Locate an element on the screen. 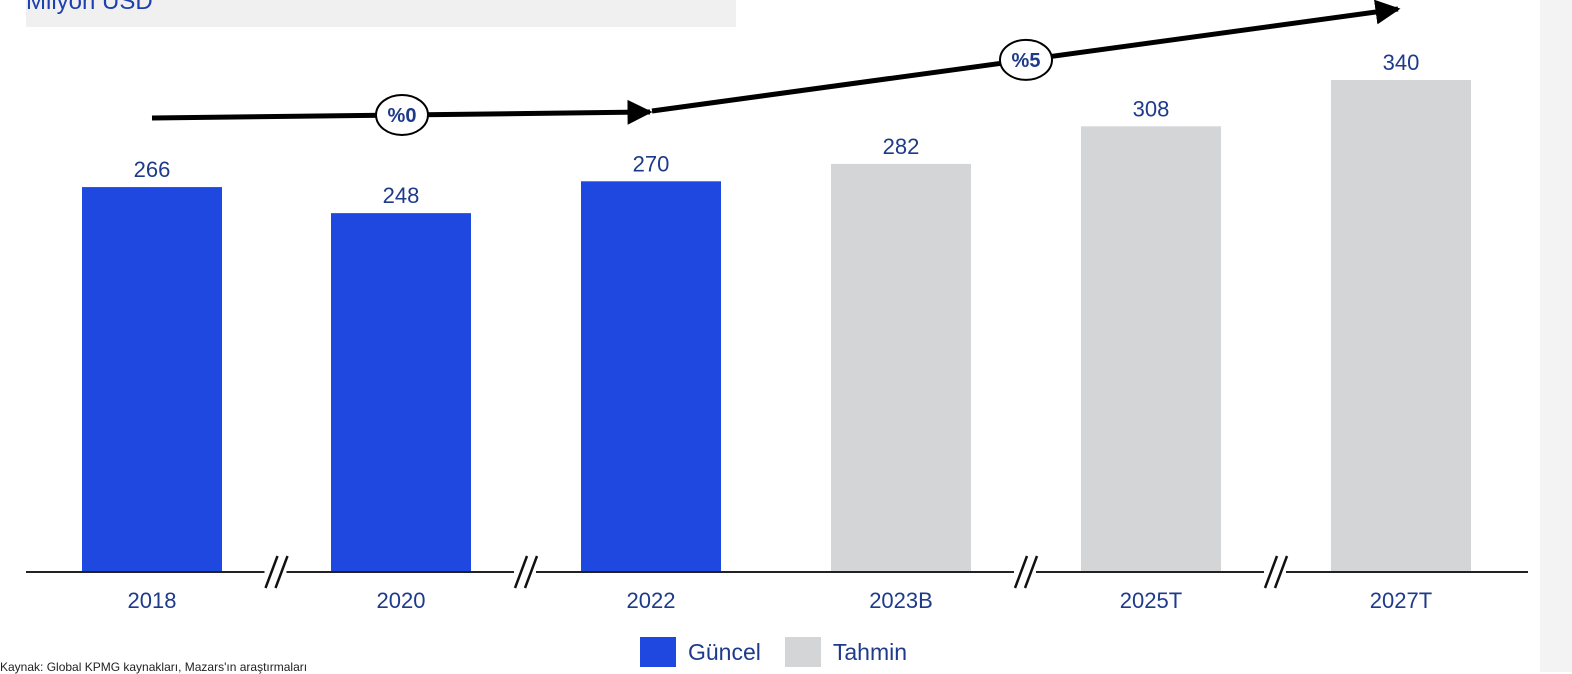 This screenshot has height=674, width=1572. tick-label-2018: 2018 is located at coordinates (152, 600).